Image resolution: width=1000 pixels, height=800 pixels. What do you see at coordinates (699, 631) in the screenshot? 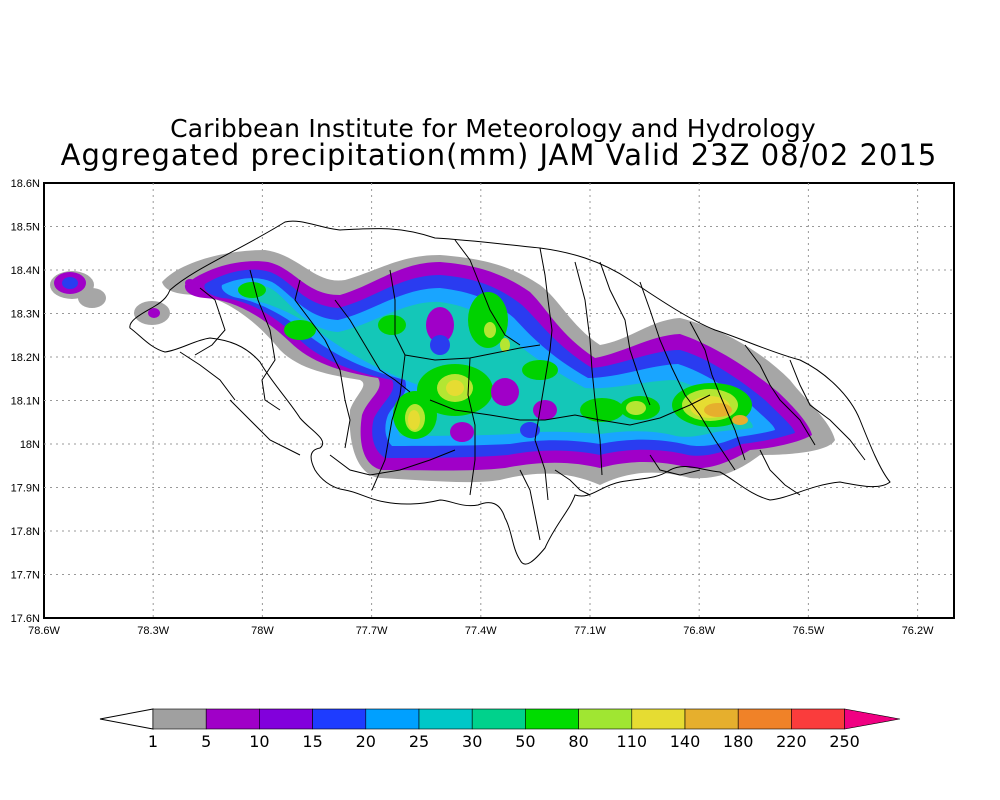
I see `lon-tick-label: 76.8W` at bounding box center [699, 631].